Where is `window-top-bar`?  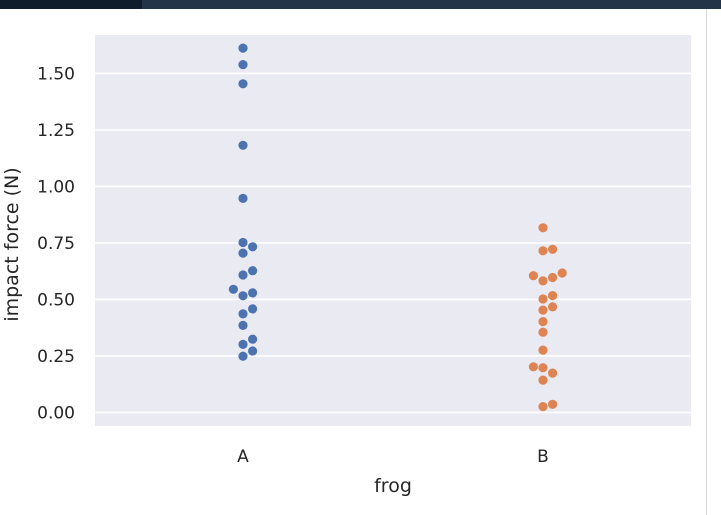 window-top-bar is located at coordinates (360, 4).